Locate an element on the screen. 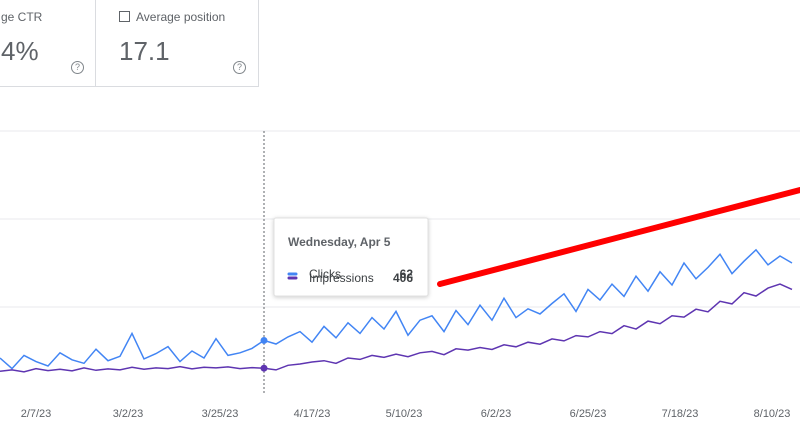 The height and width of the screenshot is (430, 800). tooltip-value: 406 is located at coordinates (403, 278).